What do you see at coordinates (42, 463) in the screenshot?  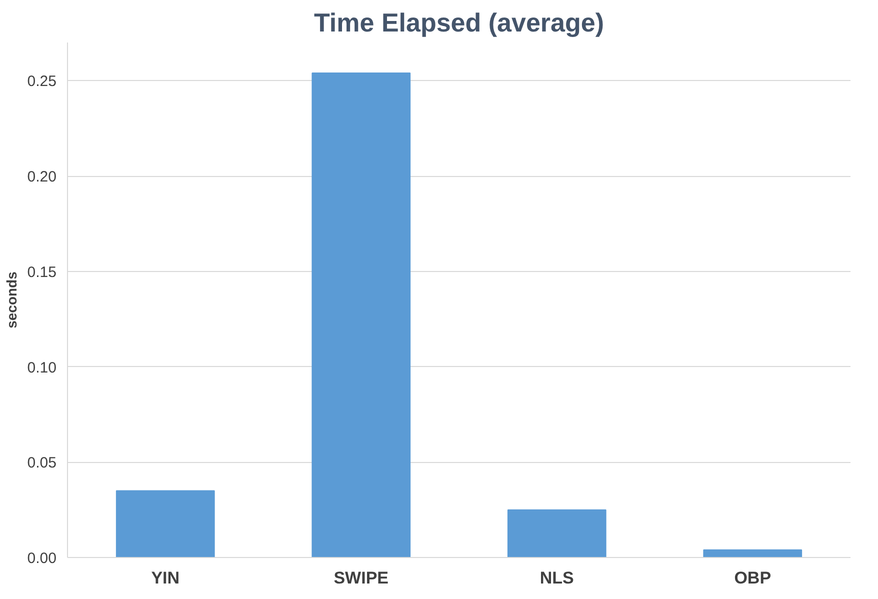 I see `y-tick-label: 0.05` at bounding box center [42, 463].